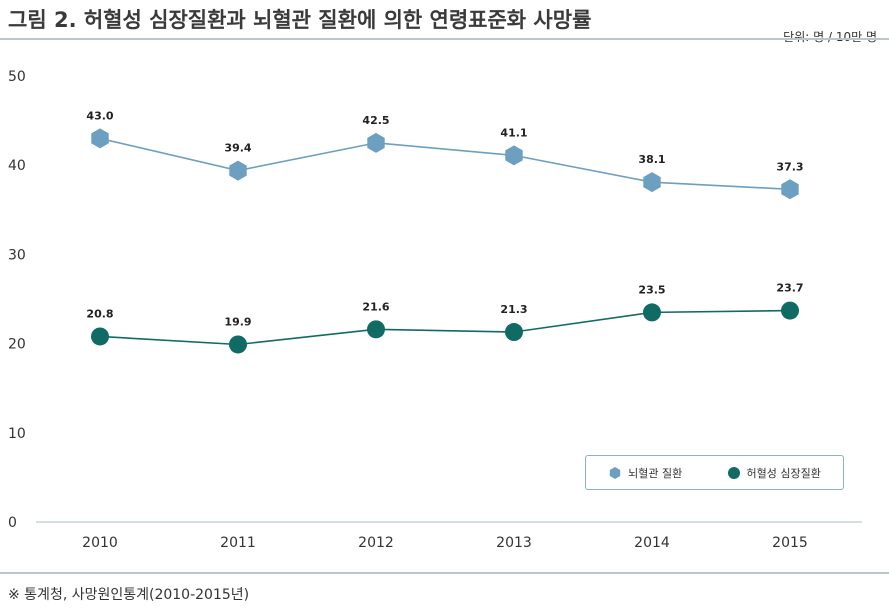 This screenshot has height=616, width=889. What do you see at coordinates (12, 523) in the screenshot?
I see `y-tick-label: 0` at bounding box center [12, 523].